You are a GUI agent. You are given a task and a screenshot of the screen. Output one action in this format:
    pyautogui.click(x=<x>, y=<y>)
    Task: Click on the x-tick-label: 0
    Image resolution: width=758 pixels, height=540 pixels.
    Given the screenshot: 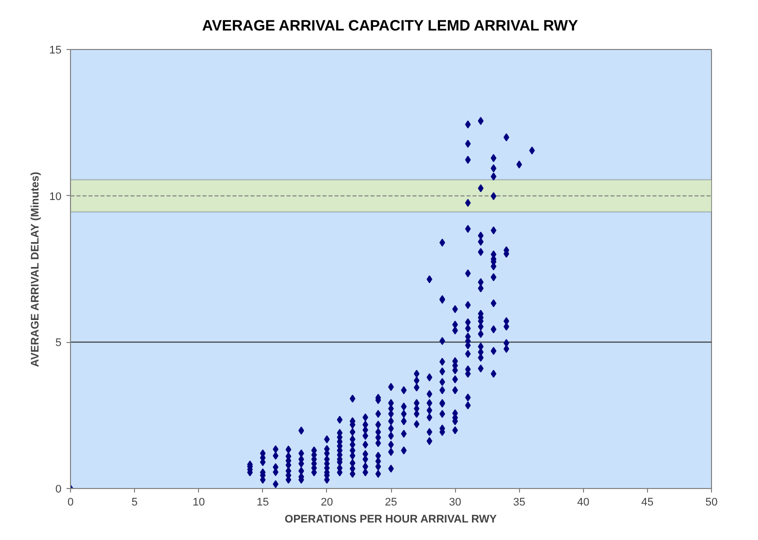 What is the action you would take?
    pyautogui.click(x=70, y=502)
    